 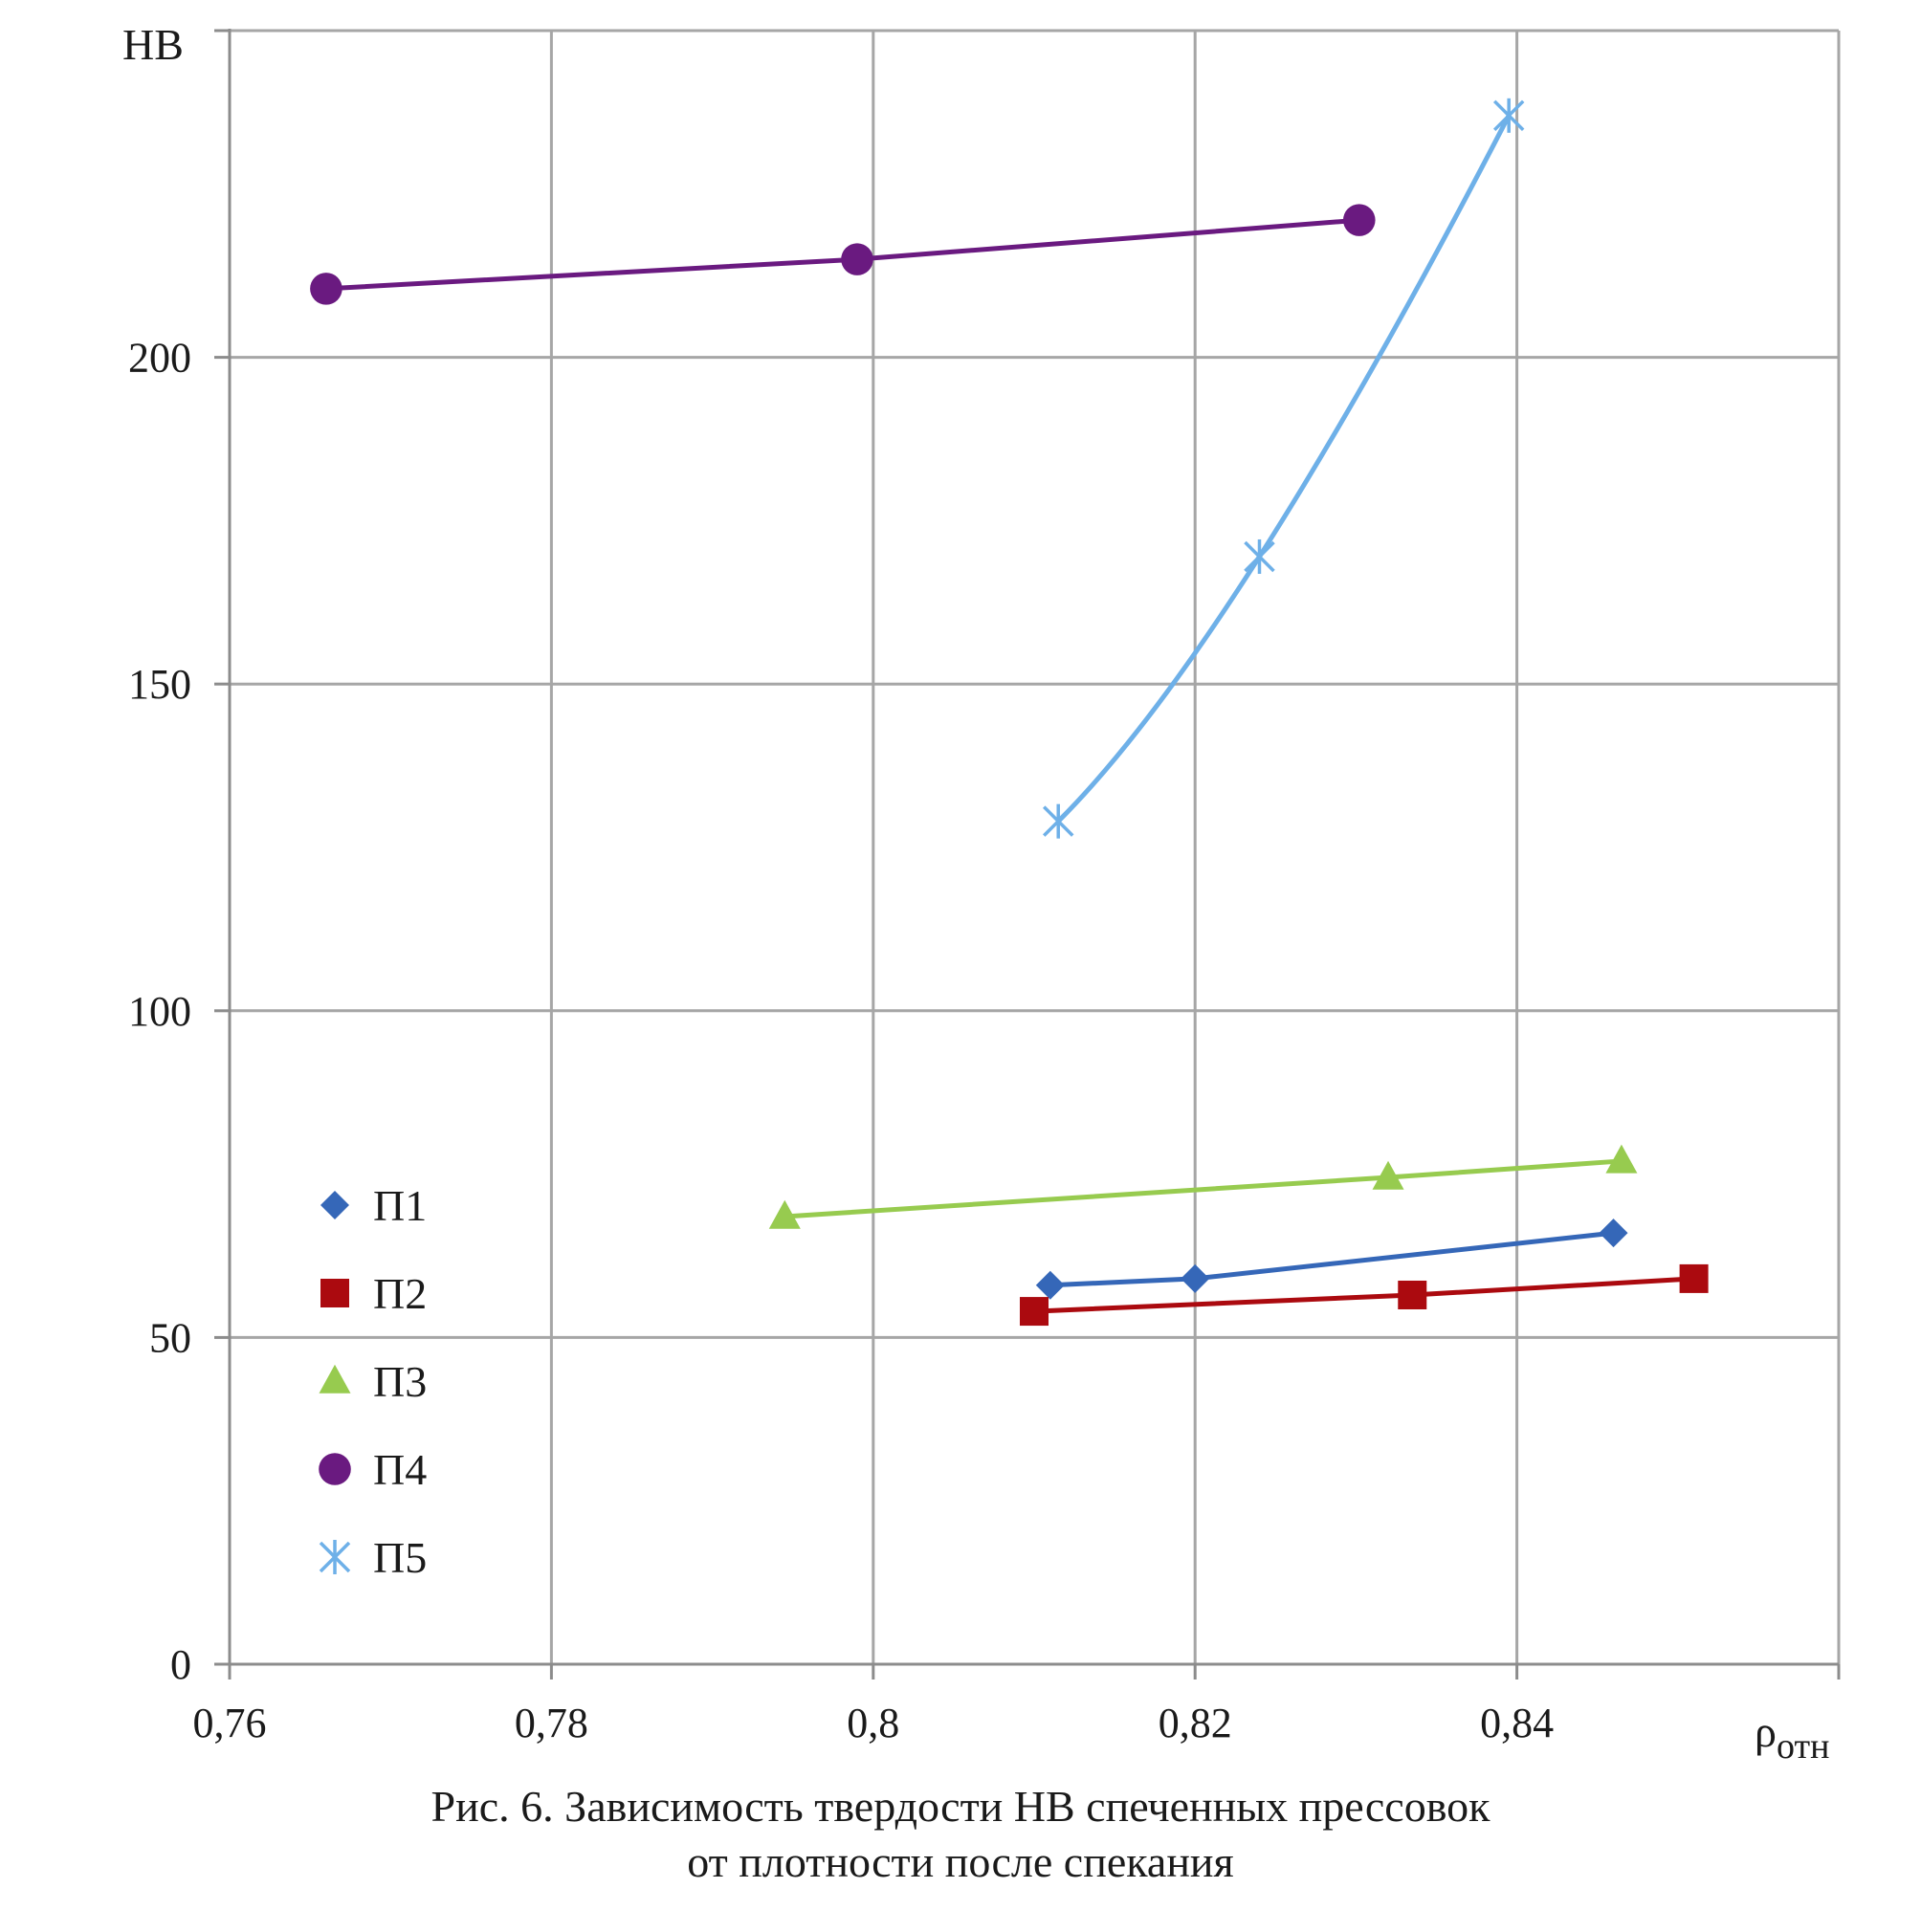 I want to click on legend-label: П3, so click(x=400, y=1381).